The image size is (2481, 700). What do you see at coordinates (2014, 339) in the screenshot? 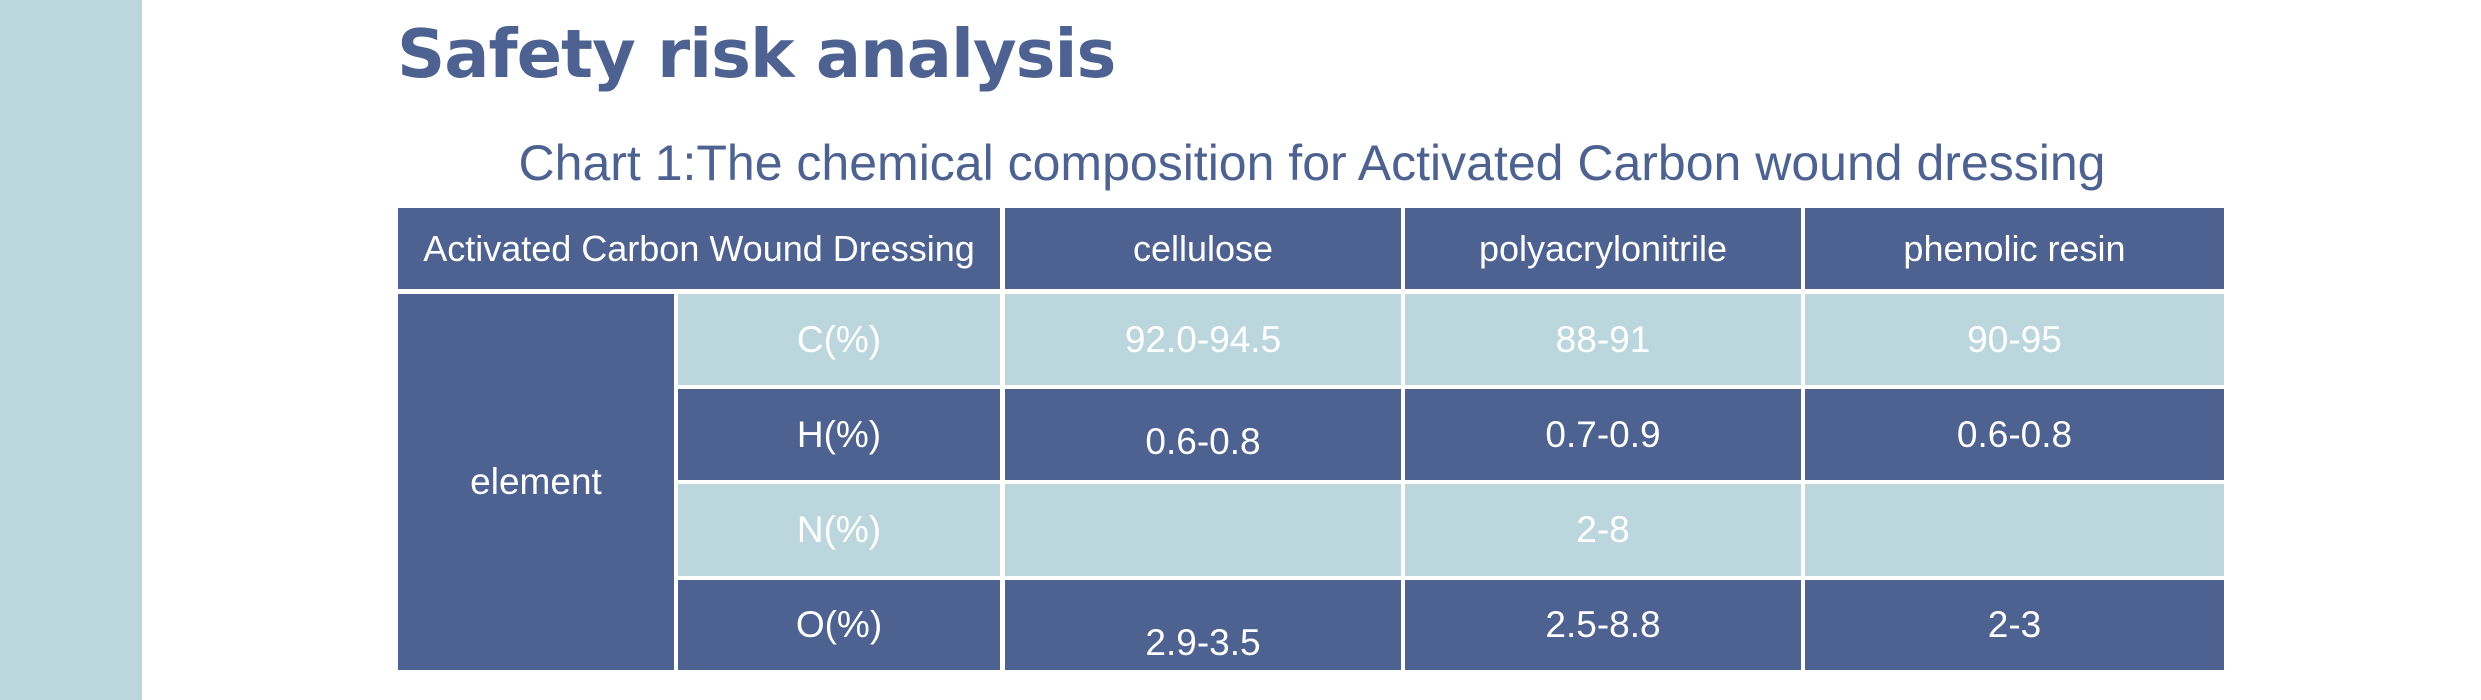
I see `table-cell: 90-95` at bounding box center [2014, 339].